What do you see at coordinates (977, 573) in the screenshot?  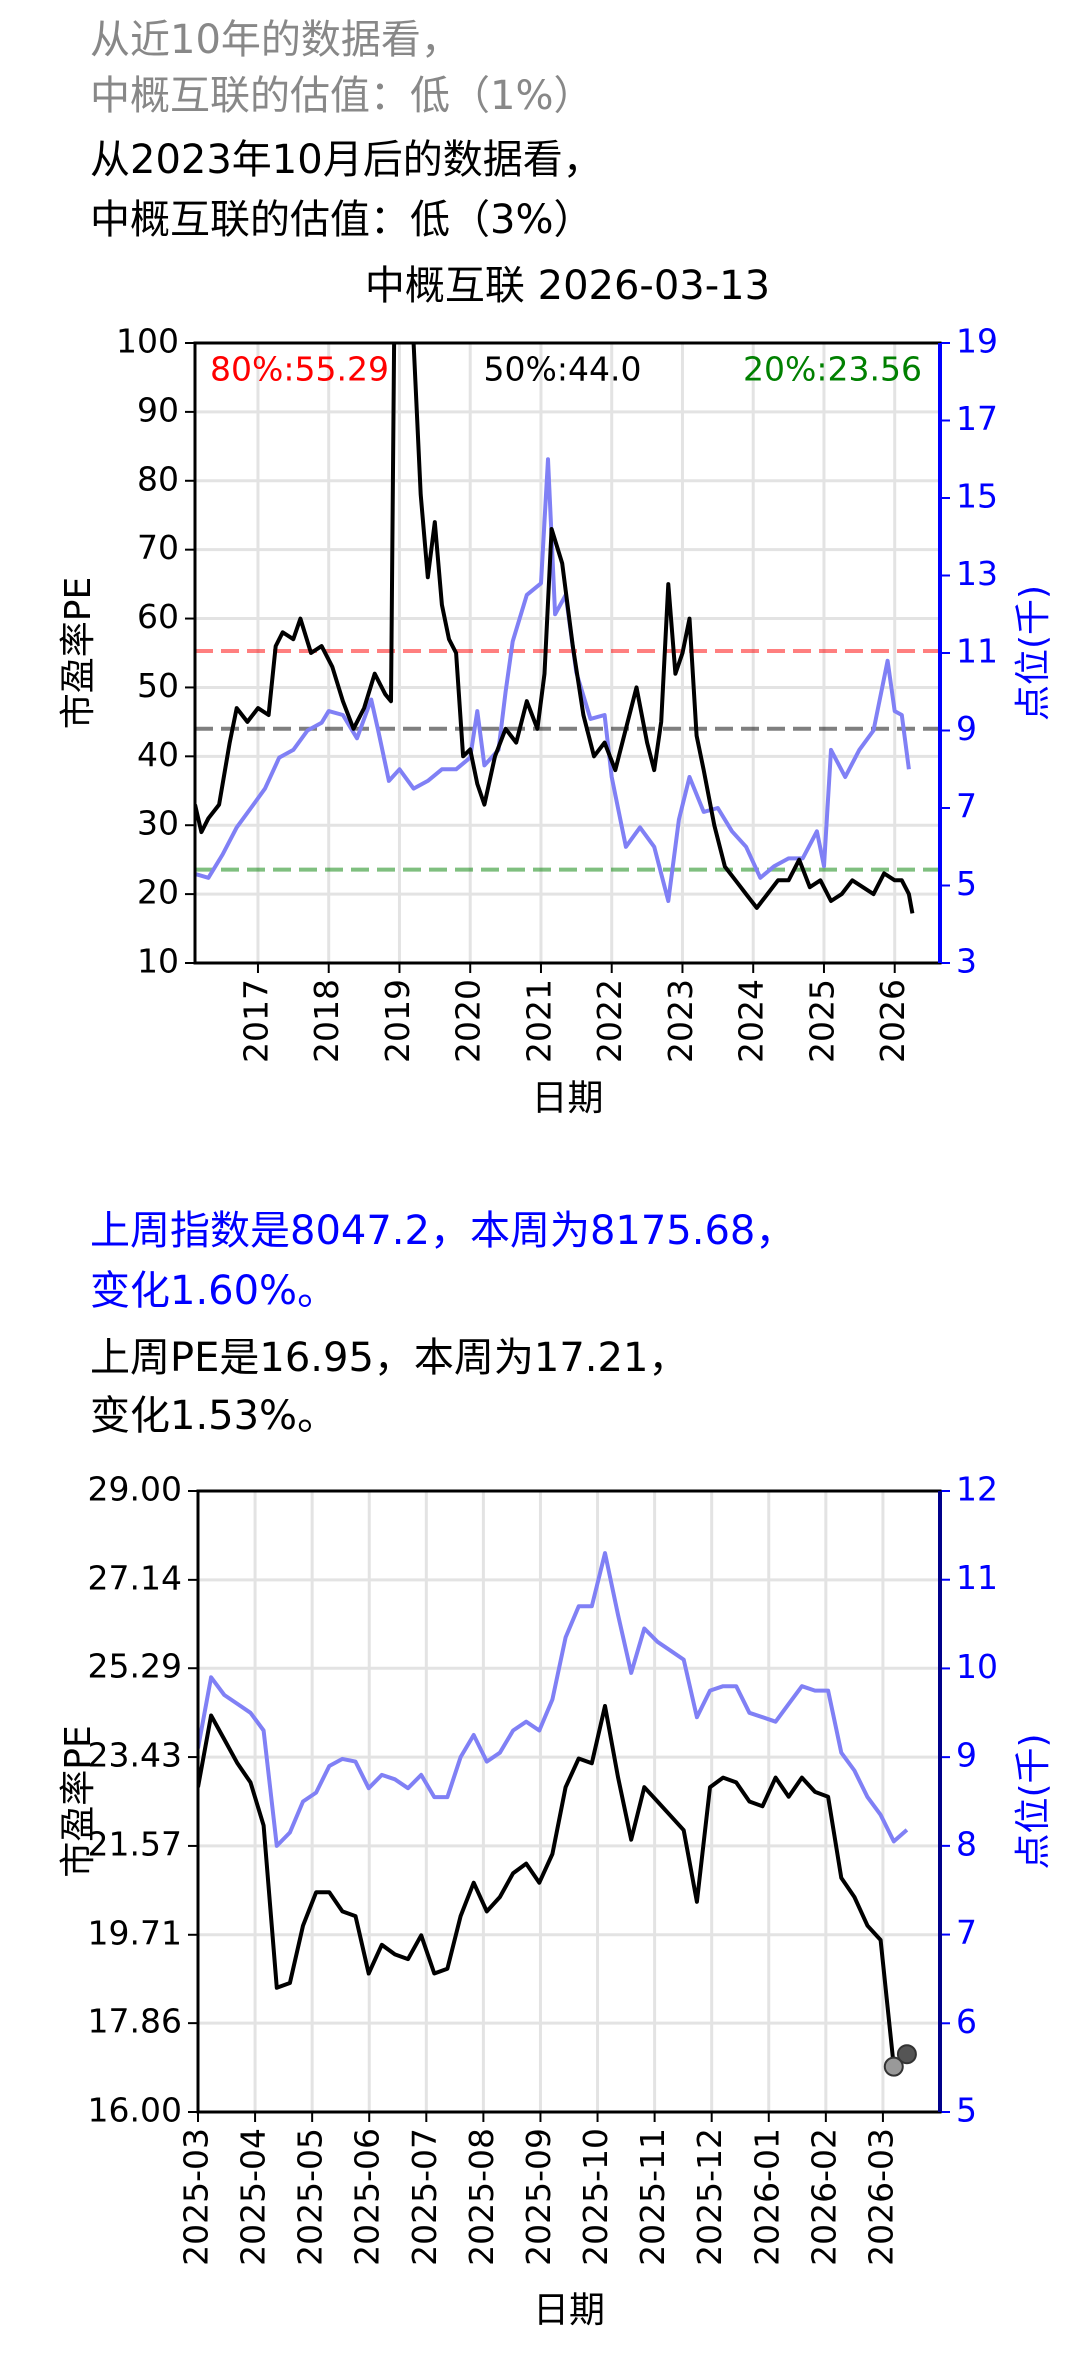 I see `y2-tick-label: 13` at bounding box center [977, 573].